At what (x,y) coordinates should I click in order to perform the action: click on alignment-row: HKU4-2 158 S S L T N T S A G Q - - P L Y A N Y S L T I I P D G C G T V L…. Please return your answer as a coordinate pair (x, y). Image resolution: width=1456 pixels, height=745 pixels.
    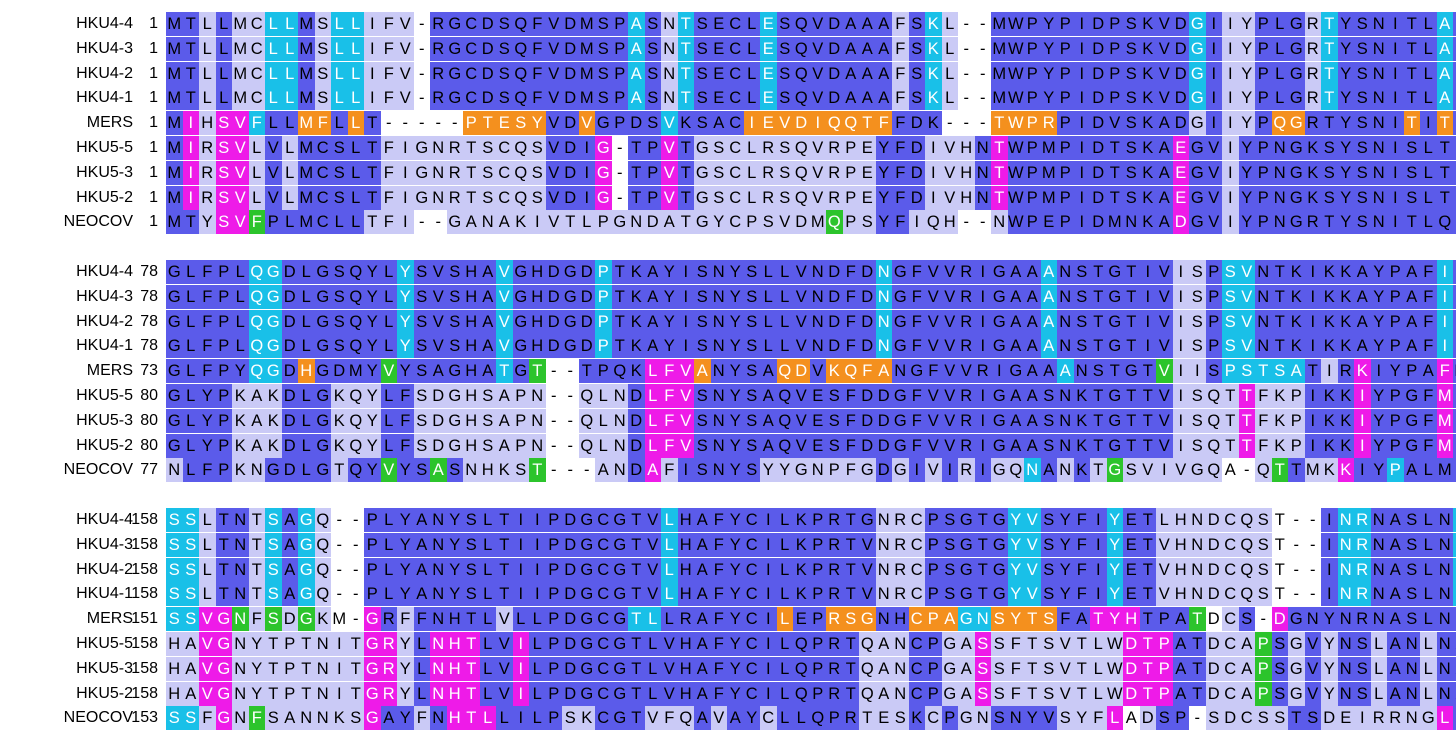
    Looking at the image, I should click on (728, 569).